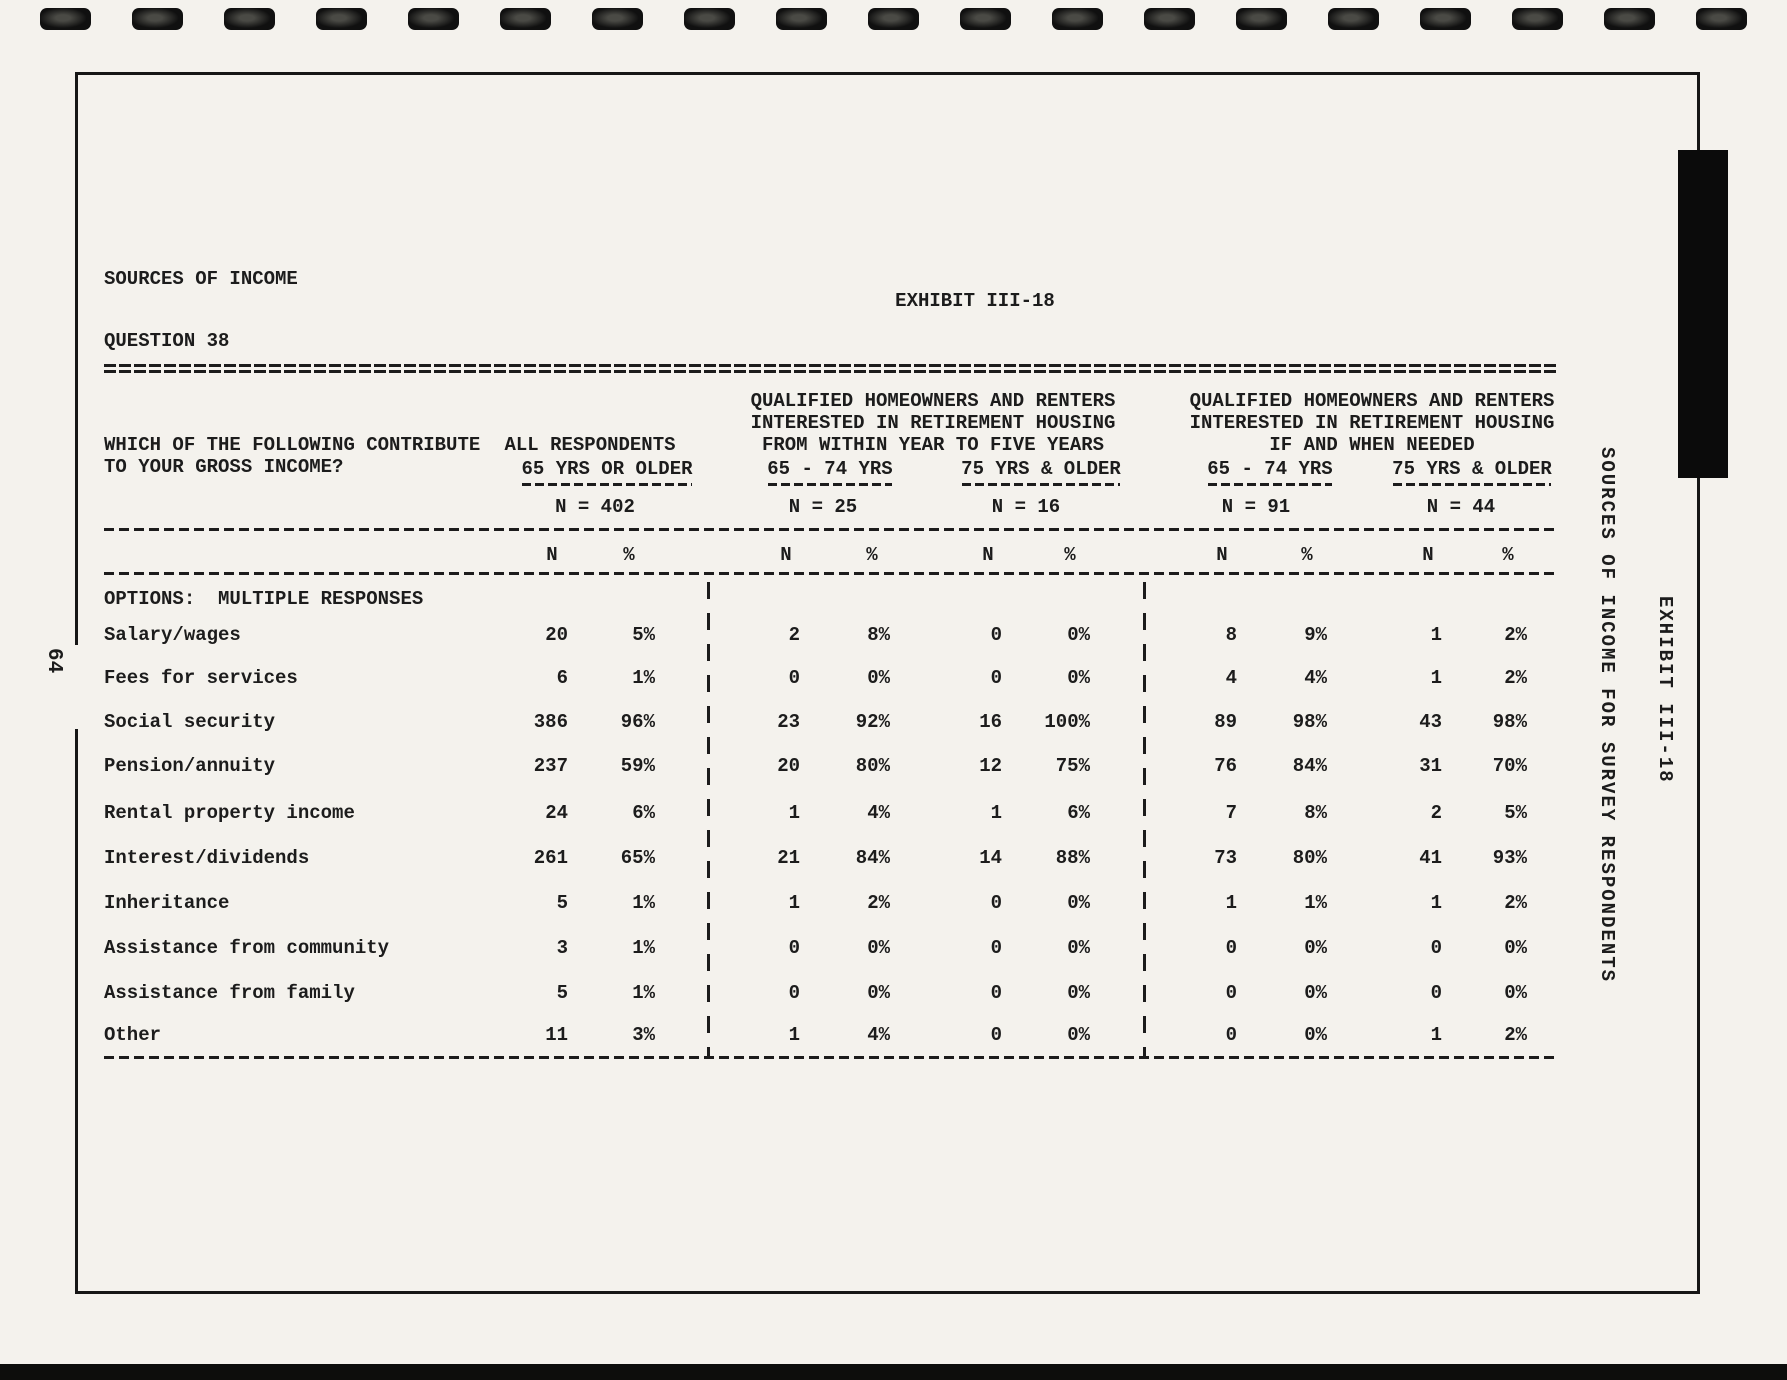 The image size is (1787, 1380). What do you see at coordinates (872, 722) in the screenshot?
I see `cell-percent: 92%` at bounding box center [872, 722].